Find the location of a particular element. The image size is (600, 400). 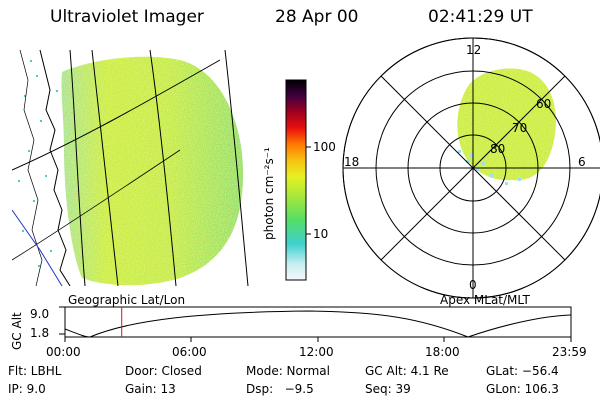

status-mode: Mode: Normal is located at coordinates (288, 371).